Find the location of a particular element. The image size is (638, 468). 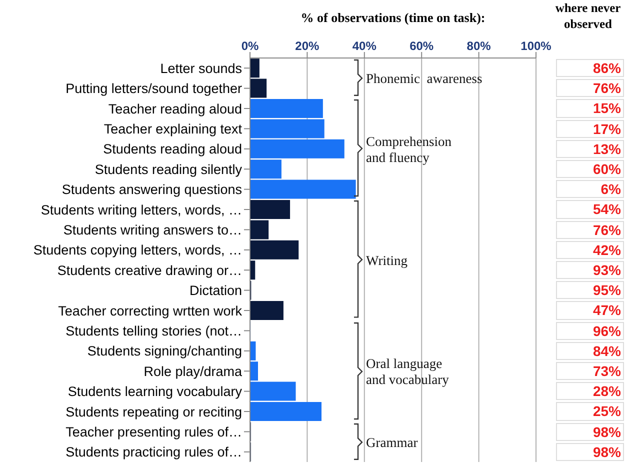

y-tick-label: Teacher explaining text is located at coordinates (173, 128).